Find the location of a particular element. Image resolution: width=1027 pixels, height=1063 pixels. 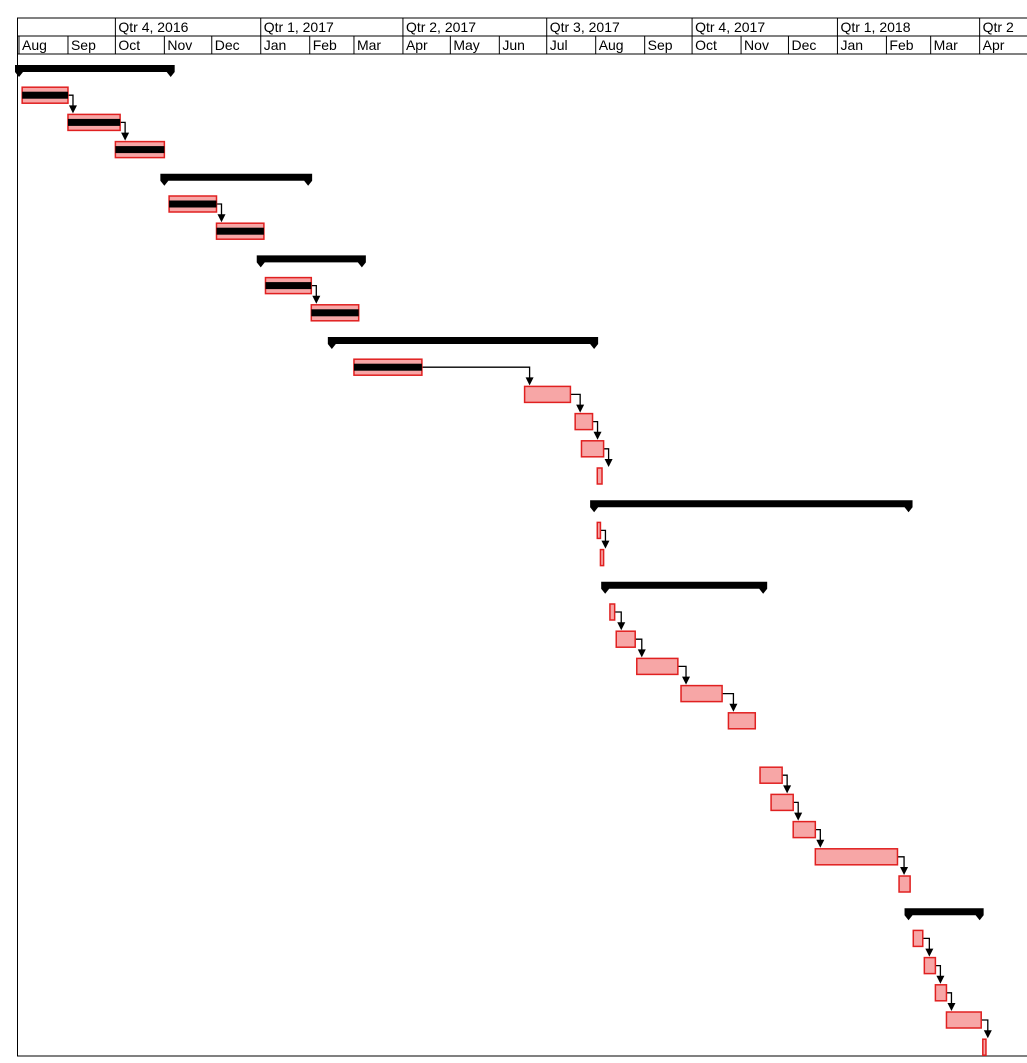

month-label: Jun is located at coordinates (513, 45).